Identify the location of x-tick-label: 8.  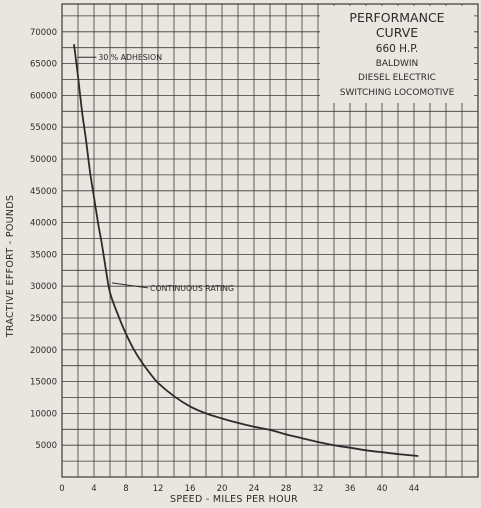
(125, 489).